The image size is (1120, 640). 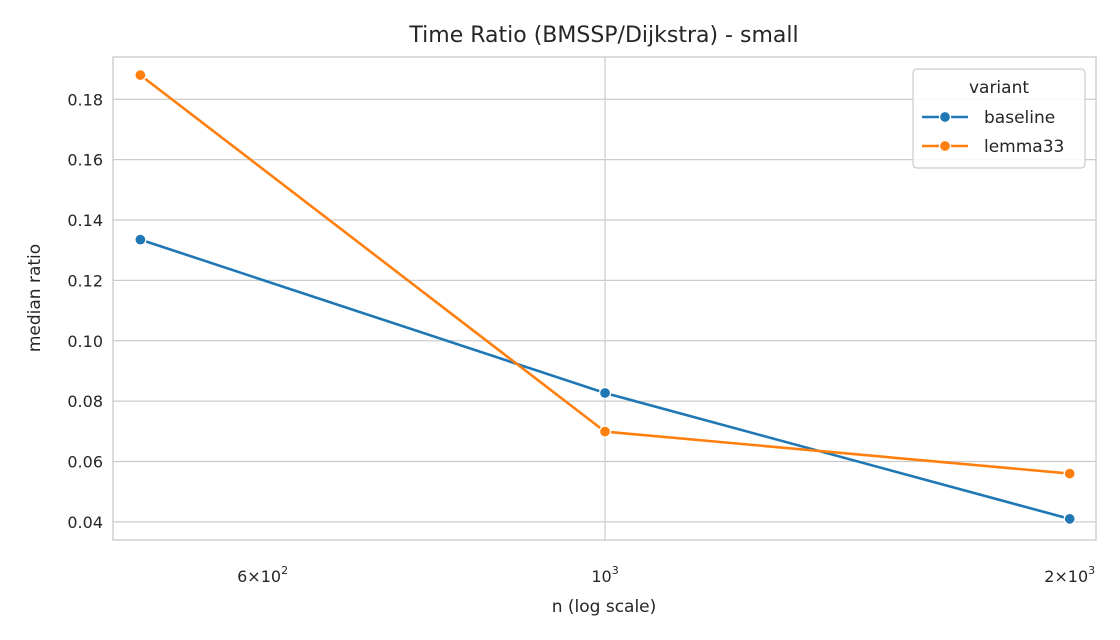 I want to click on x-tick-base: 2×10, so click(x=1066, y=576).